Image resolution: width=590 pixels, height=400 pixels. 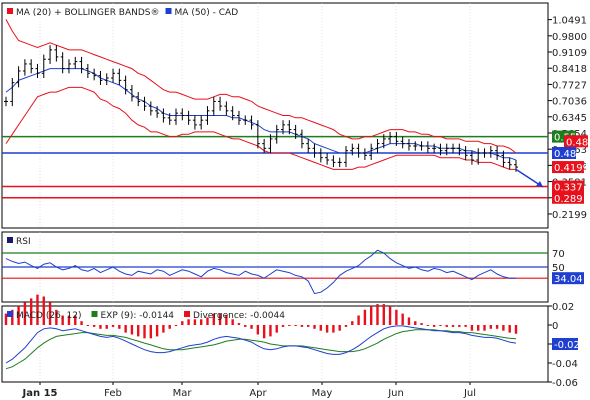 What do you see at coordinates (563, 307) in the screenshot?
I see `macd-ytick-label-0: 0.02` at bounding box center [563, 307].